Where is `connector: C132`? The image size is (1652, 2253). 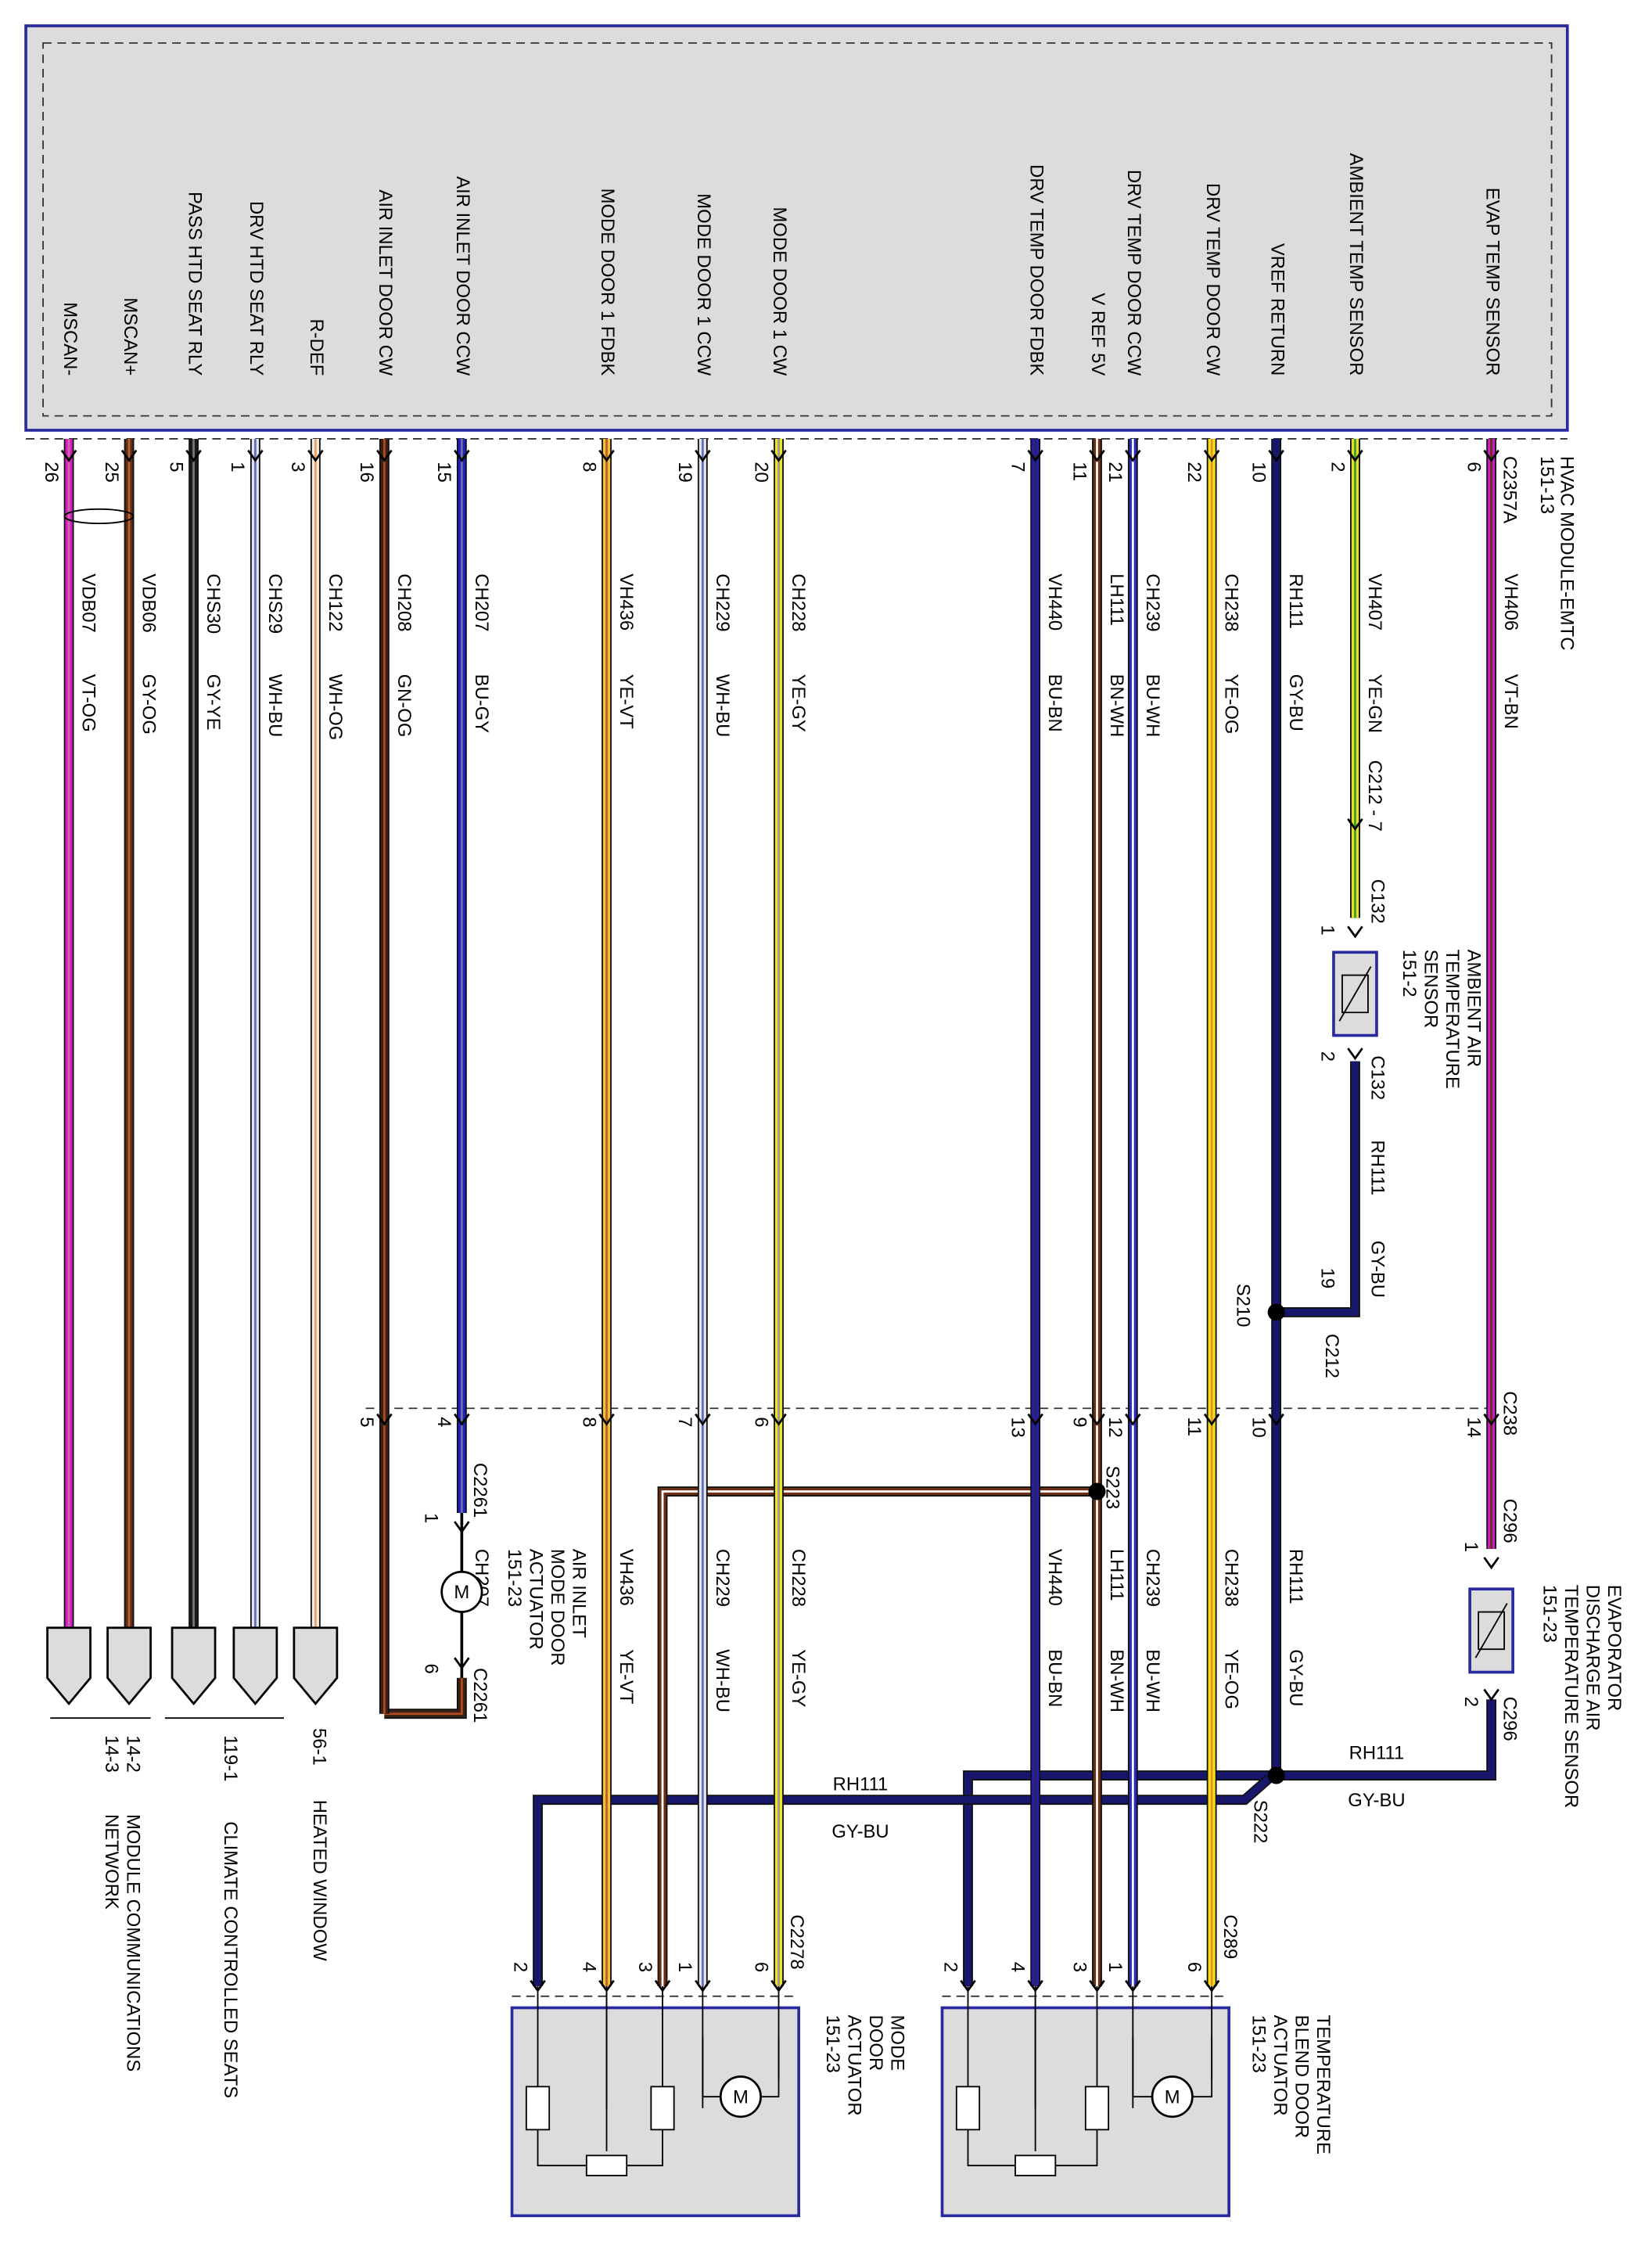 connector: C132 is located at coordinates (1377, 901).